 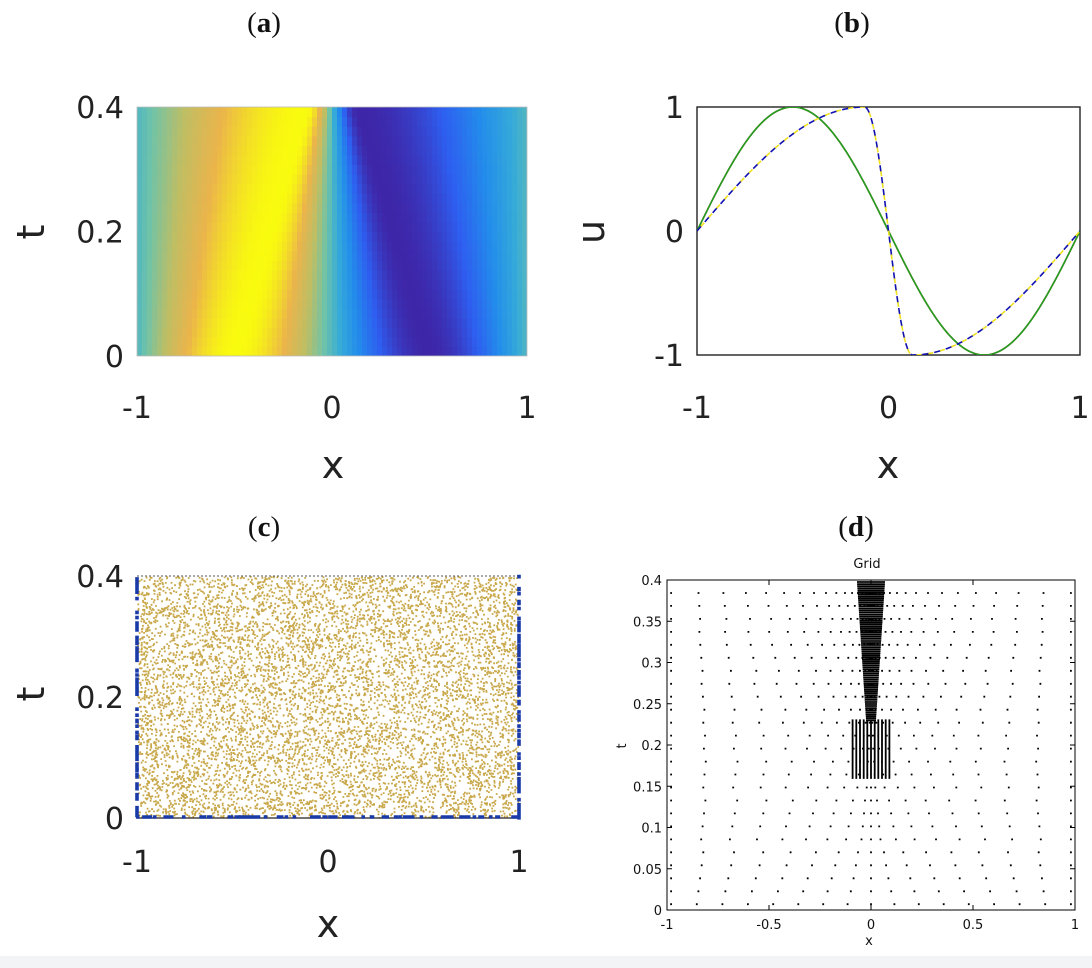 I want to click on plot-d-title: Grid, so click(x=866, y=564).